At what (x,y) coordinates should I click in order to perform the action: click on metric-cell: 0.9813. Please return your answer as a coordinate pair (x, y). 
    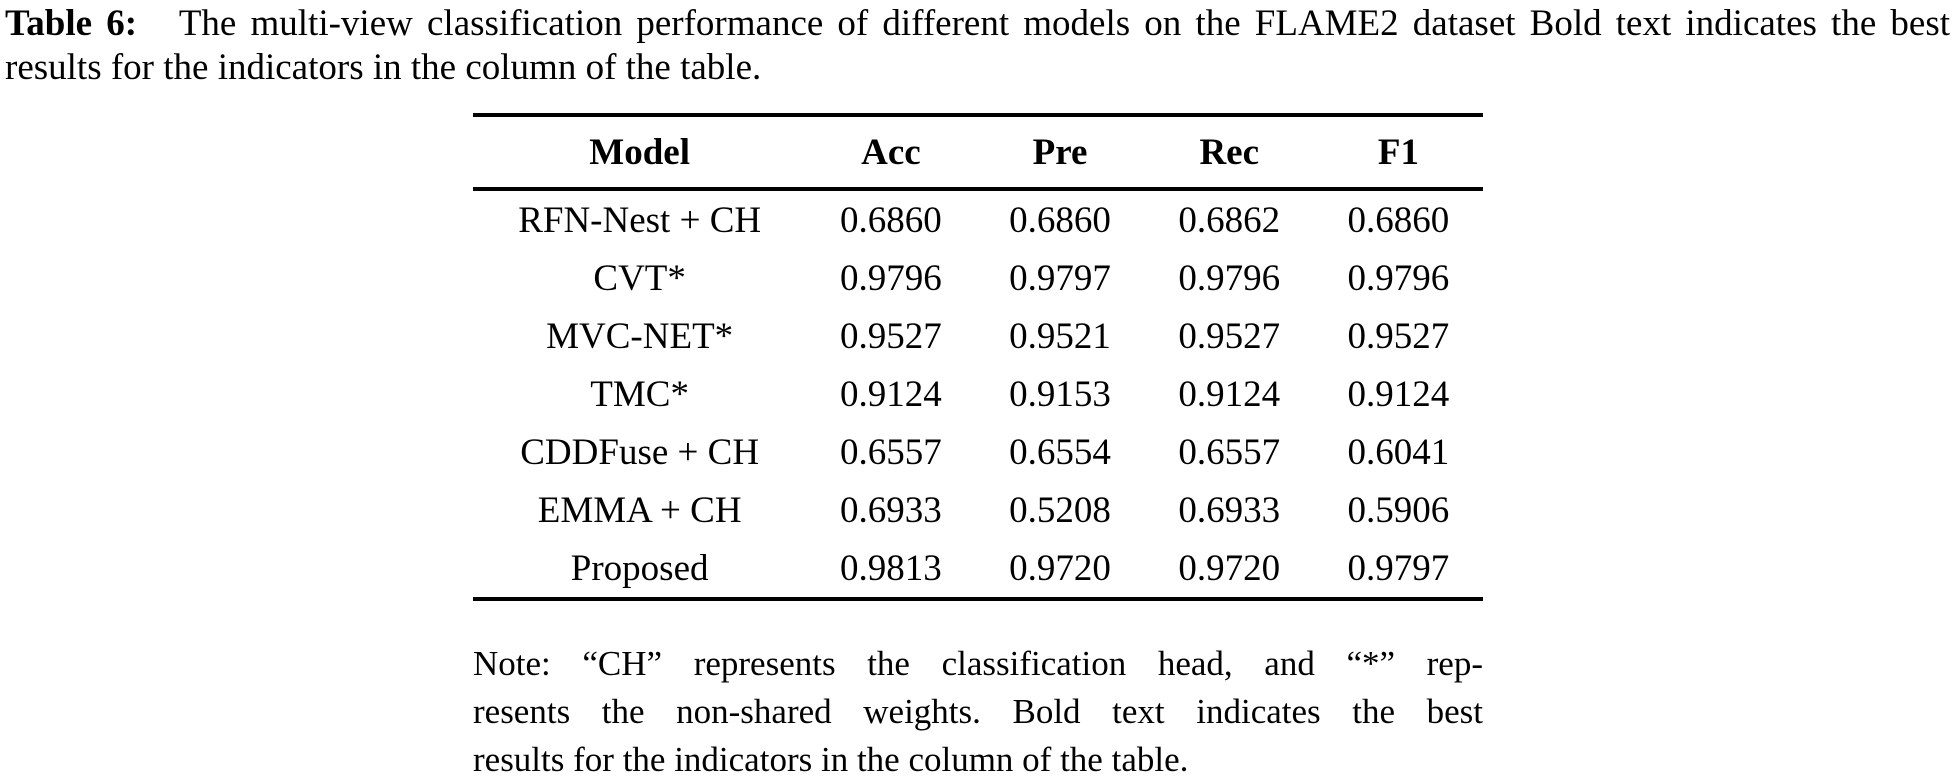
    Looking at the image, I should click on (891, 568).